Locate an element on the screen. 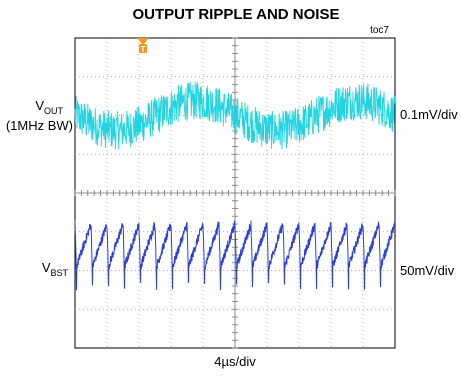  figure-id: toc7 is located at coordinates (379, 30).